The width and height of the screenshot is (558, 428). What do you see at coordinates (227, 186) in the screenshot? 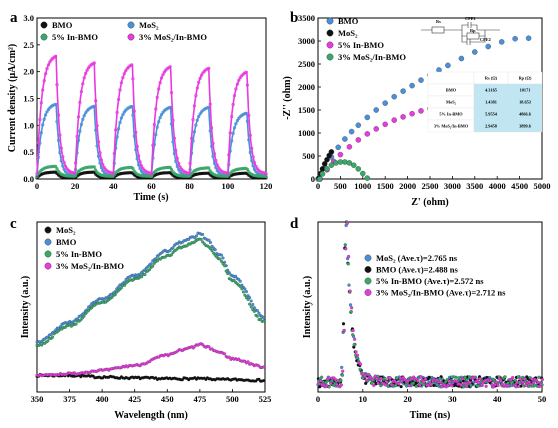
I see `x-tick-label-0: 100` at bounding box center [227, 186].